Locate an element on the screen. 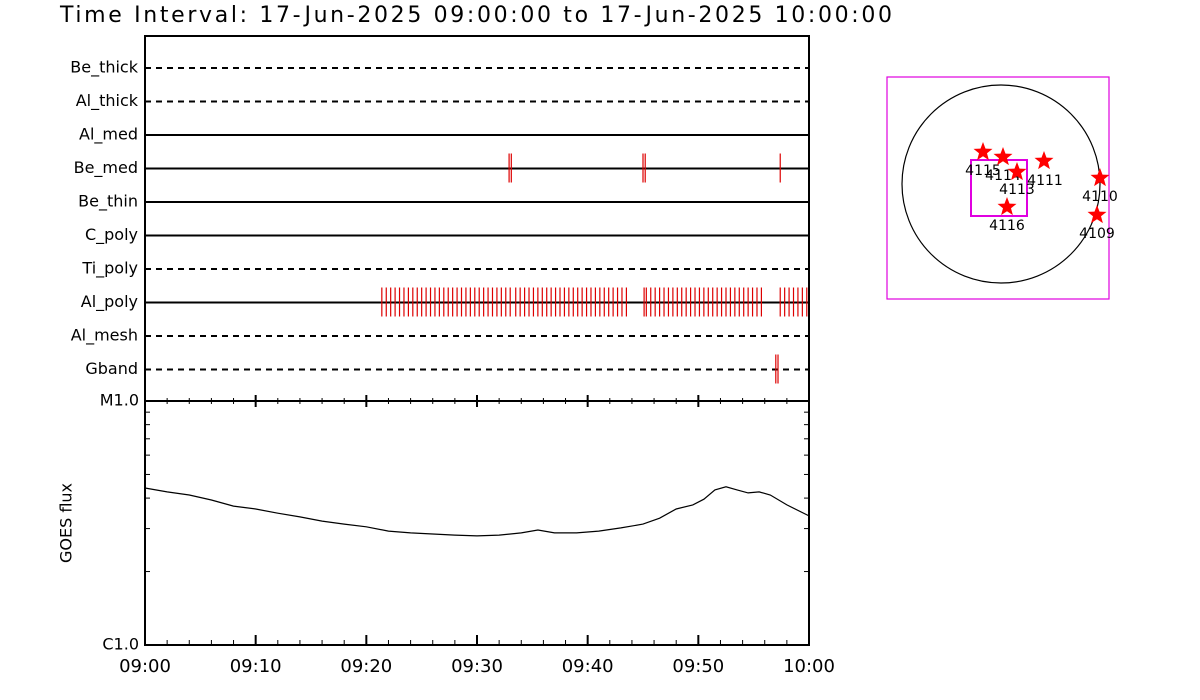 The image size is (1200, 700). filter-label: Ti_poly is located at coordinates (109, 269).